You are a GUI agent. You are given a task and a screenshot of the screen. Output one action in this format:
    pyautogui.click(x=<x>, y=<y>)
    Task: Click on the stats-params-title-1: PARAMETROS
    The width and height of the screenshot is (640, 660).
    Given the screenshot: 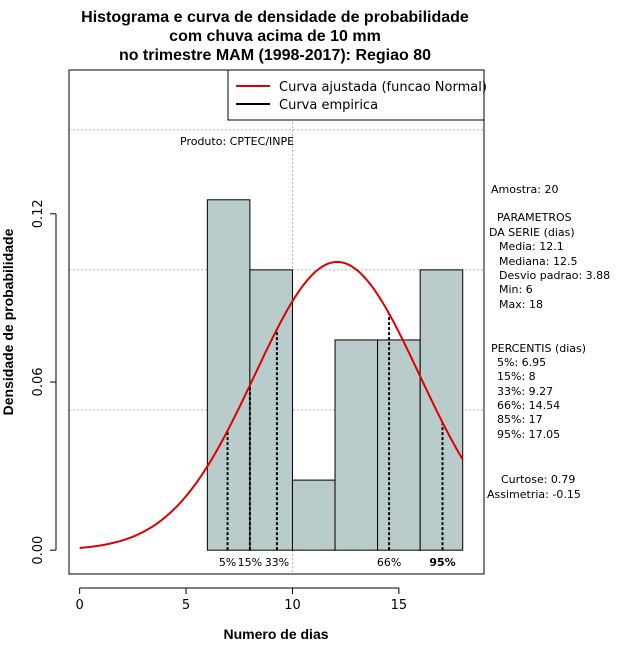 What is the action you would take?
    pyautogui.click(x=534, y=217)
    